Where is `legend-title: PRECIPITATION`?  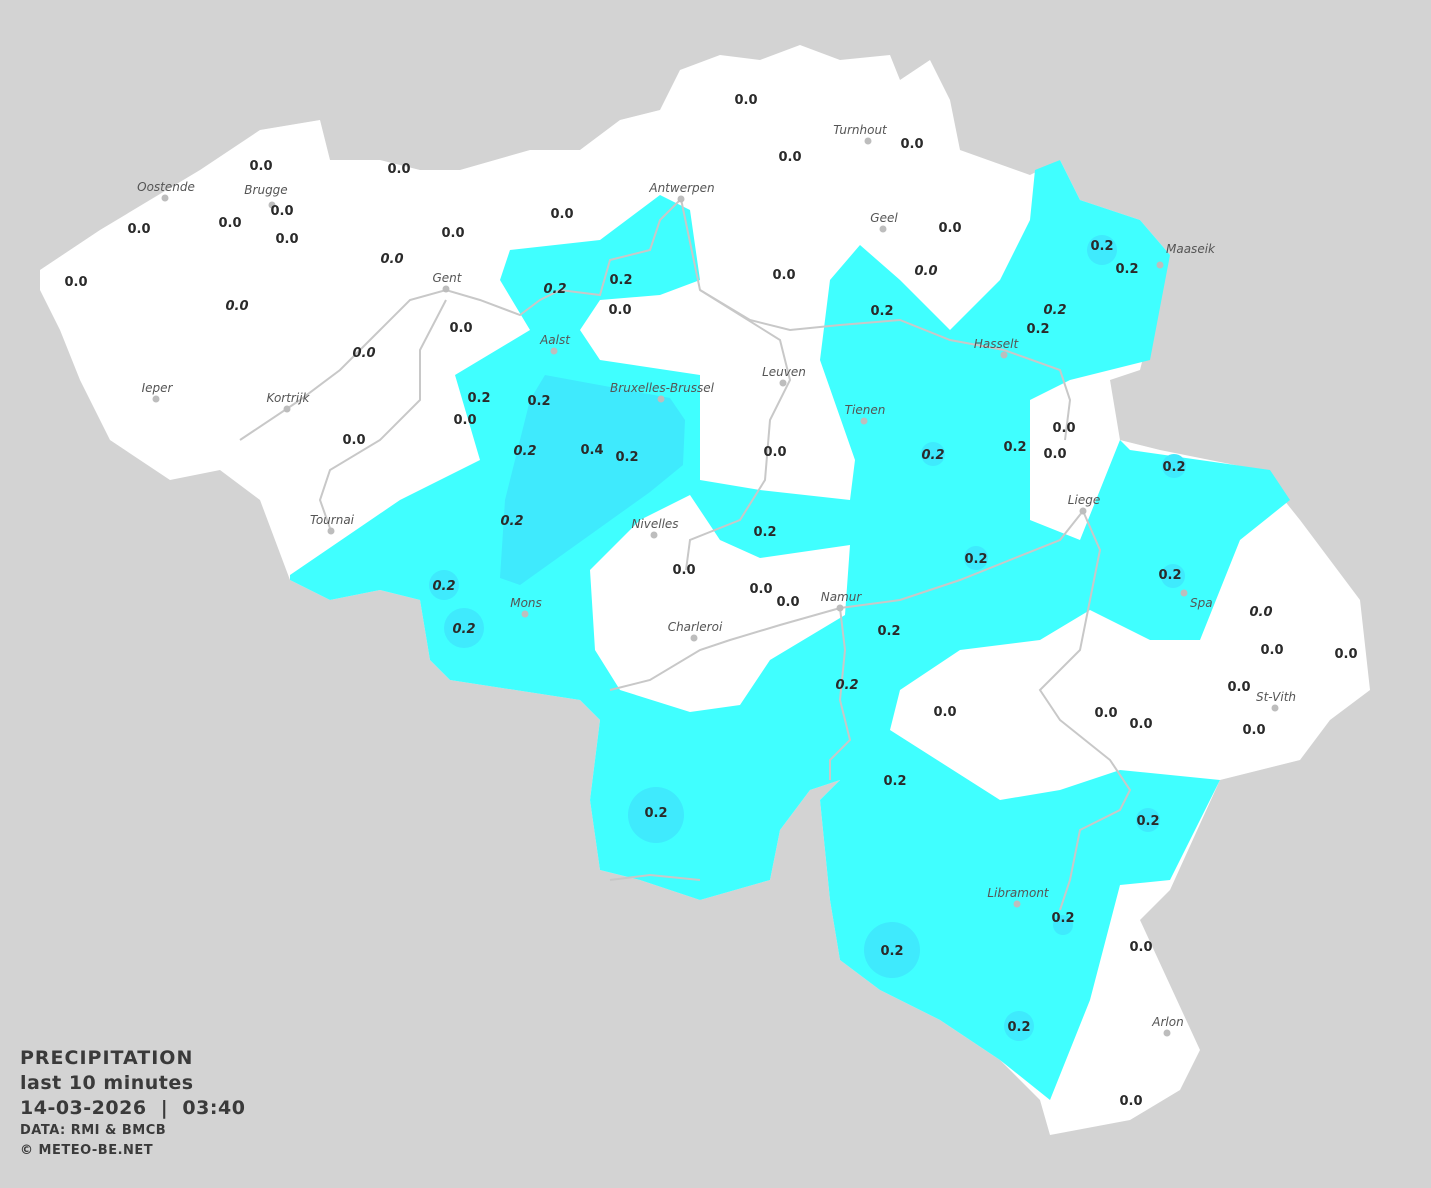 legend-title: PRECIPITATION is located at coordinates (107, 1058).